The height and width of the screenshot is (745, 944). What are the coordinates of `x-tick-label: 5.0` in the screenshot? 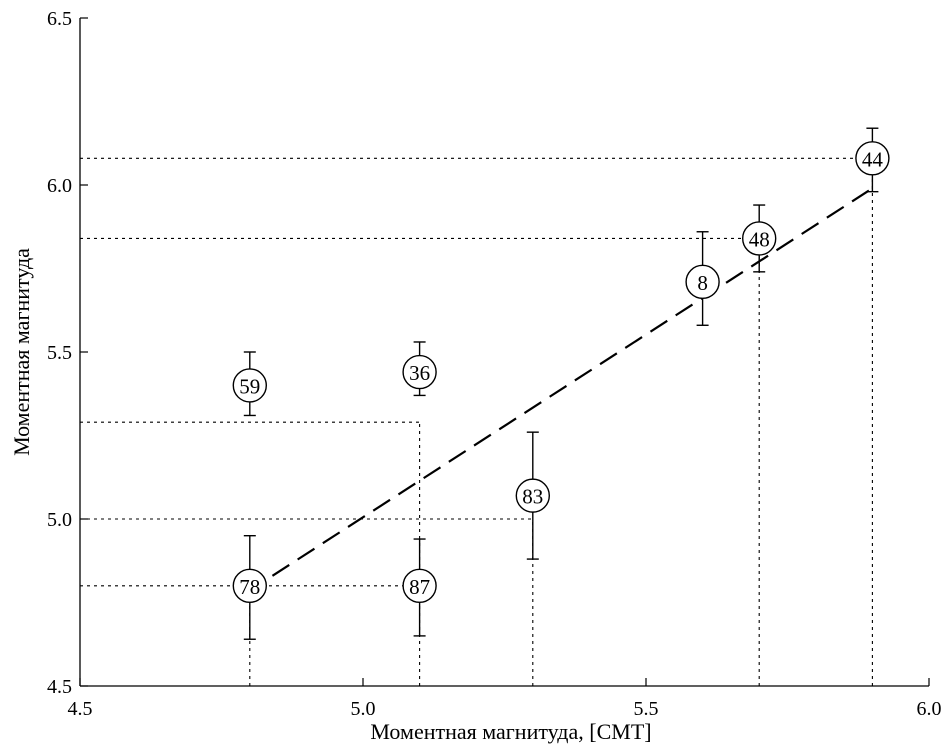 It's located at (363, 709).